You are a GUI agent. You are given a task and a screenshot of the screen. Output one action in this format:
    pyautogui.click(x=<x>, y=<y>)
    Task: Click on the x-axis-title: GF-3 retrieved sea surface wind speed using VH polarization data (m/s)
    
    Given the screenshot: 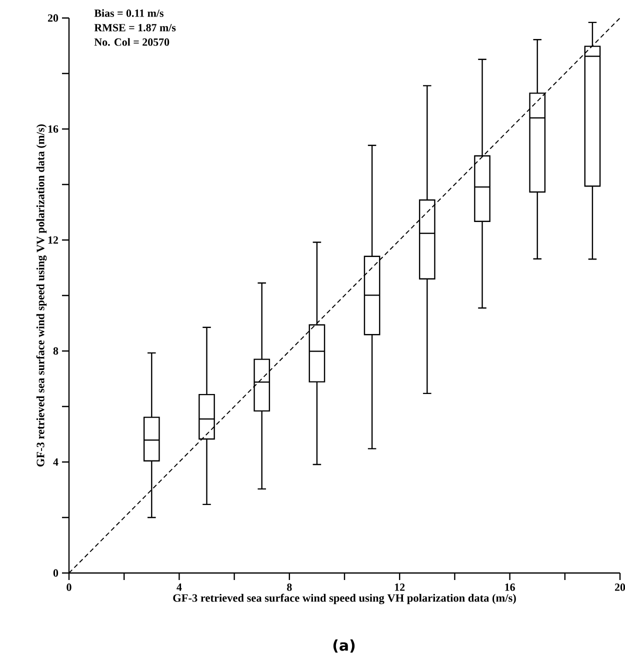 What is the action you would take?
    pyautogui.click(x=344, y=599)
    